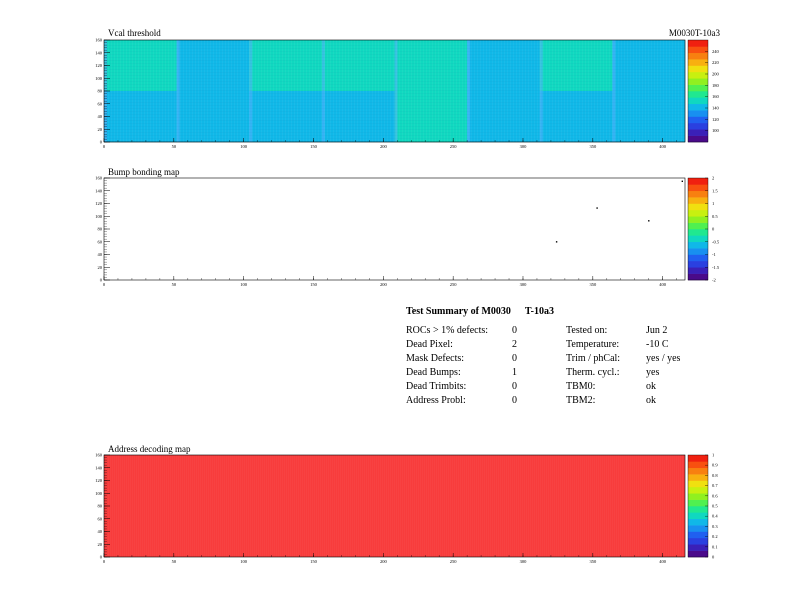 The width and height of the screenshot is (792, 612). Describe the element at coordinates (715, 536) in the screenshot. I see `color-scale-label: 0.2` at that location.